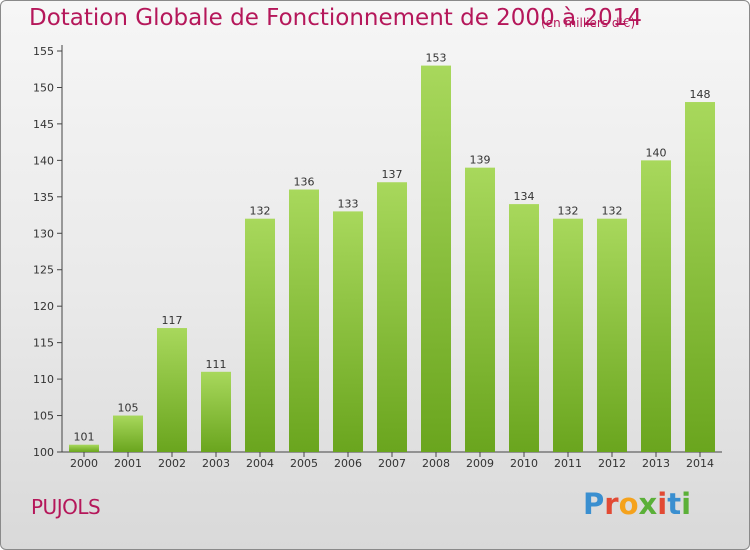 The width and height of the screenshot is (750, 550). Describe the element at coordinates (628, 504) in the screenshot. I see `logo-letter: o` at that location.